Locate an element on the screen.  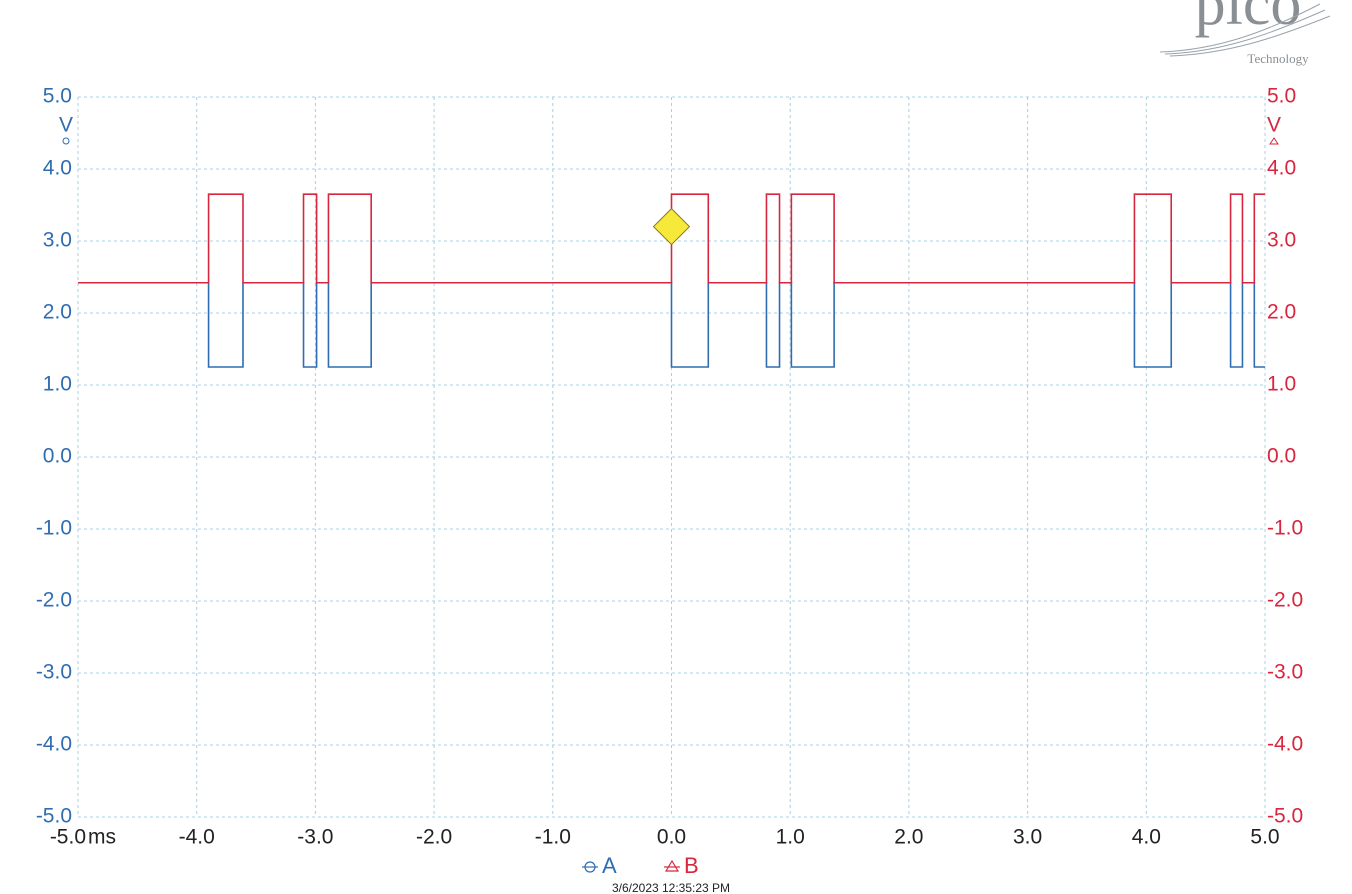
trigger-marker is located at coordinates (671, 226).